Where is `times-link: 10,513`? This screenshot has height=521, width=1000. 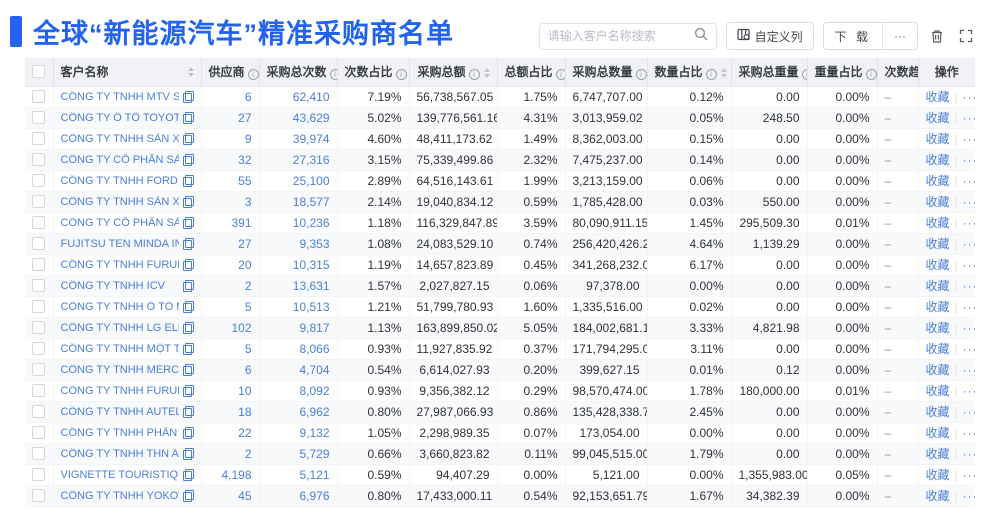 times-link: 10,513 is located at coordinates (311, 306).